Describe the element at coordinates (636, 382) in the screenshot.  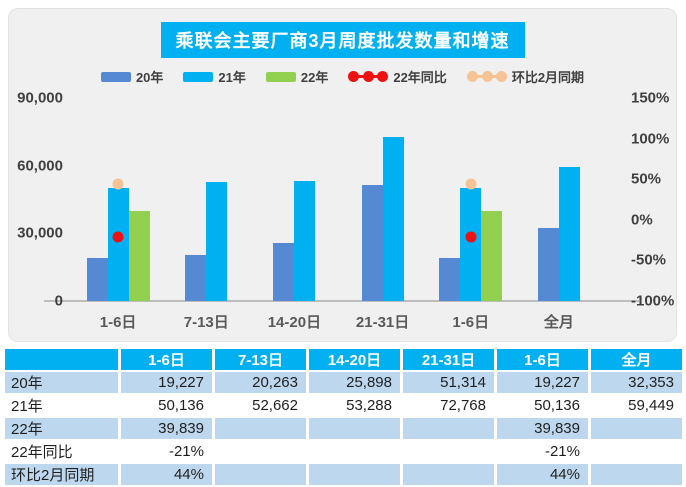
I see `cell-r0-c5: 32,353` at that location.